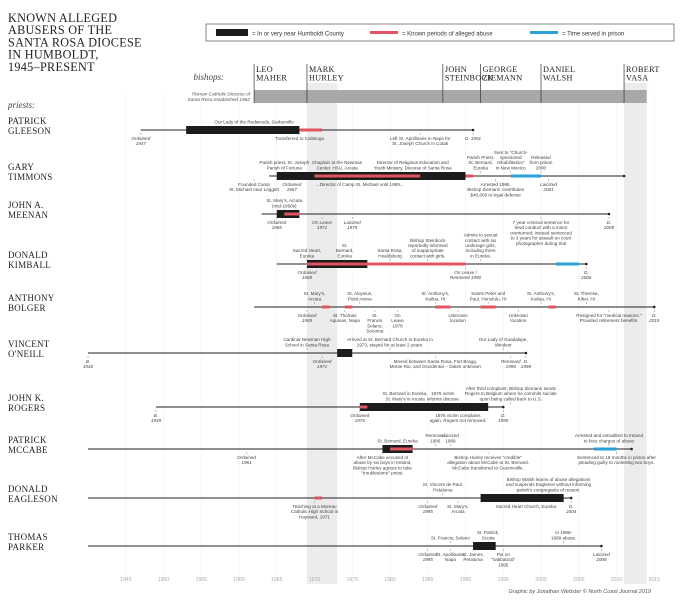  I want to click on note-above-9-1: St. Patrick, Scotia, so click(488, 535).